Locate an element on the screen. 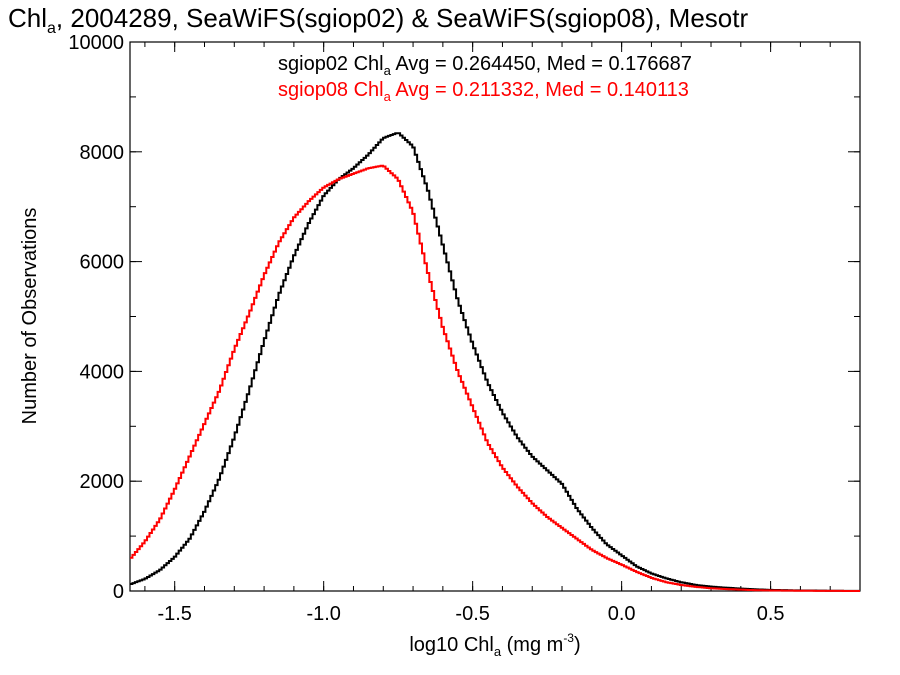 The height and width of the screenshot is (675, 900). y-tick-label: 8000 is located at coordinates (102, 153).